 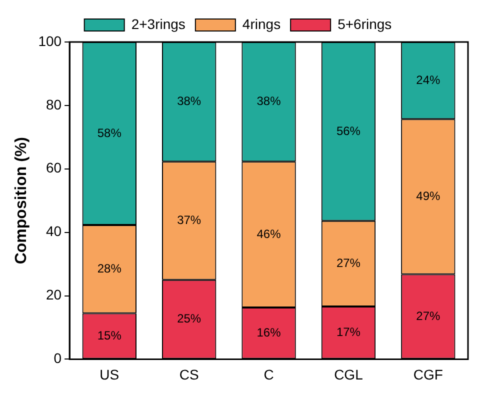 I want to click on data-label: 24%, so click(x=428, y=79).